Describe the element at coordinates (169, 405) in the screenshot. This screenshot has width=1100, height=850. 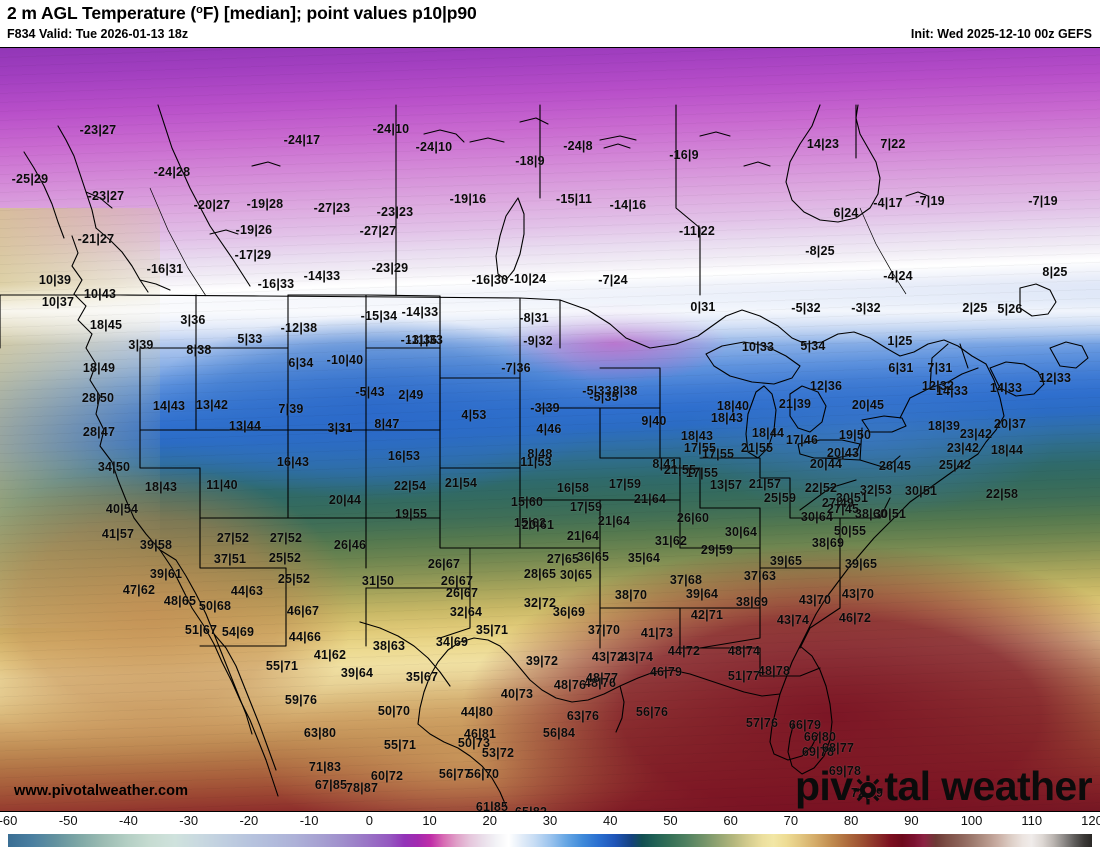
I see `point-value: 14|43` at that location.